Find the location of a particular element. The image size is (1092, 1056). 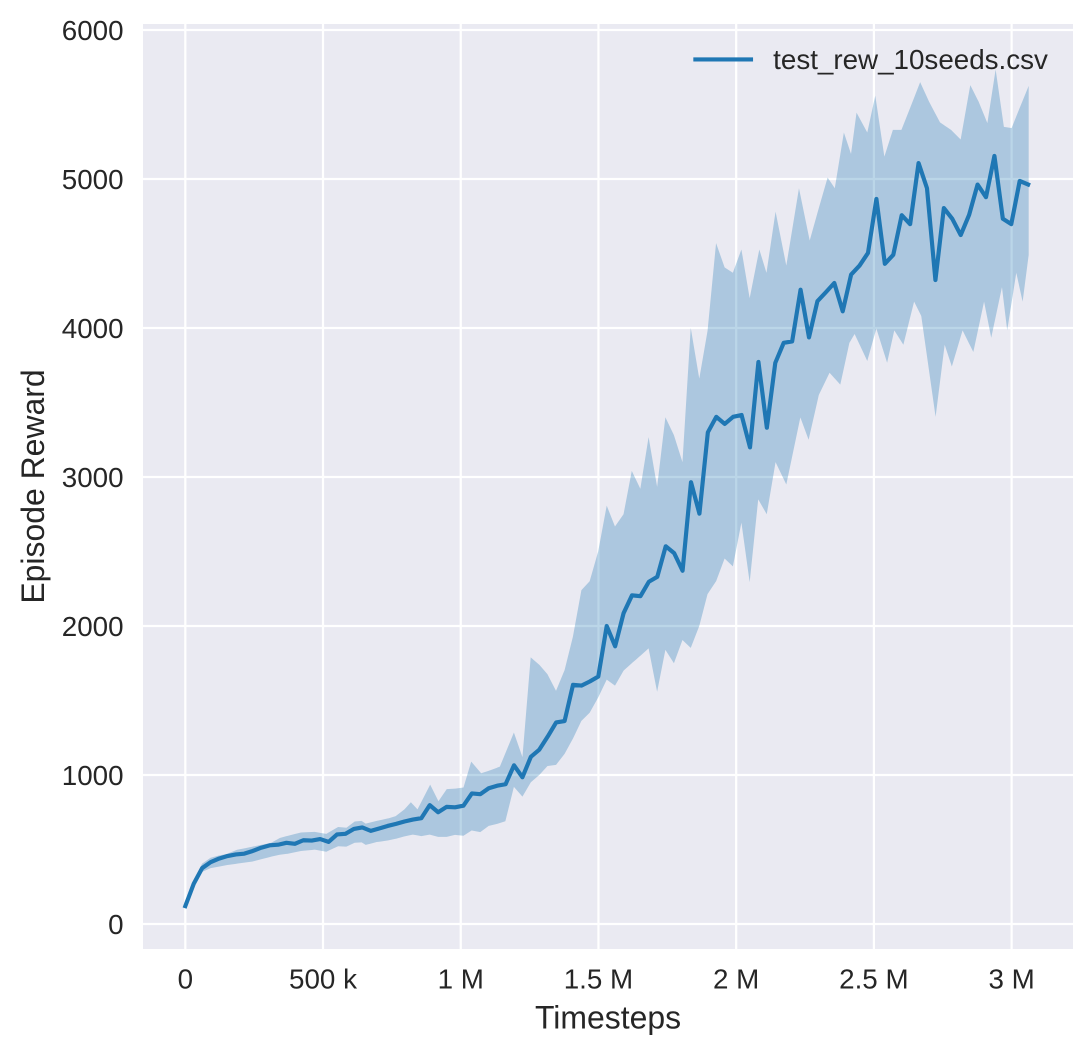

svg-text: 500 k is located at coordinates (323, 979).